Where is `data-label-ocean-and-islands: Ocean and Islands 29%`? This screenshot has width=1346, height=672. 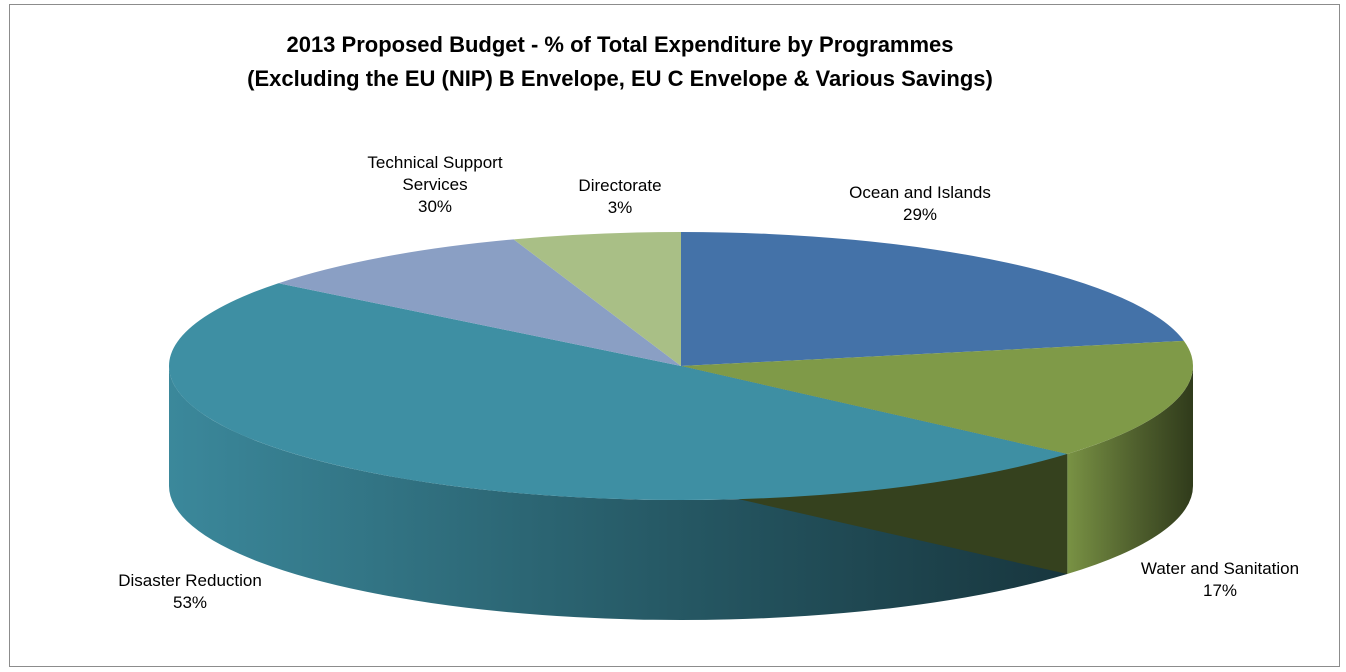
data-label-ocean-and-islands: Ocean and Islands 29% is located at coordinates (920, 203).